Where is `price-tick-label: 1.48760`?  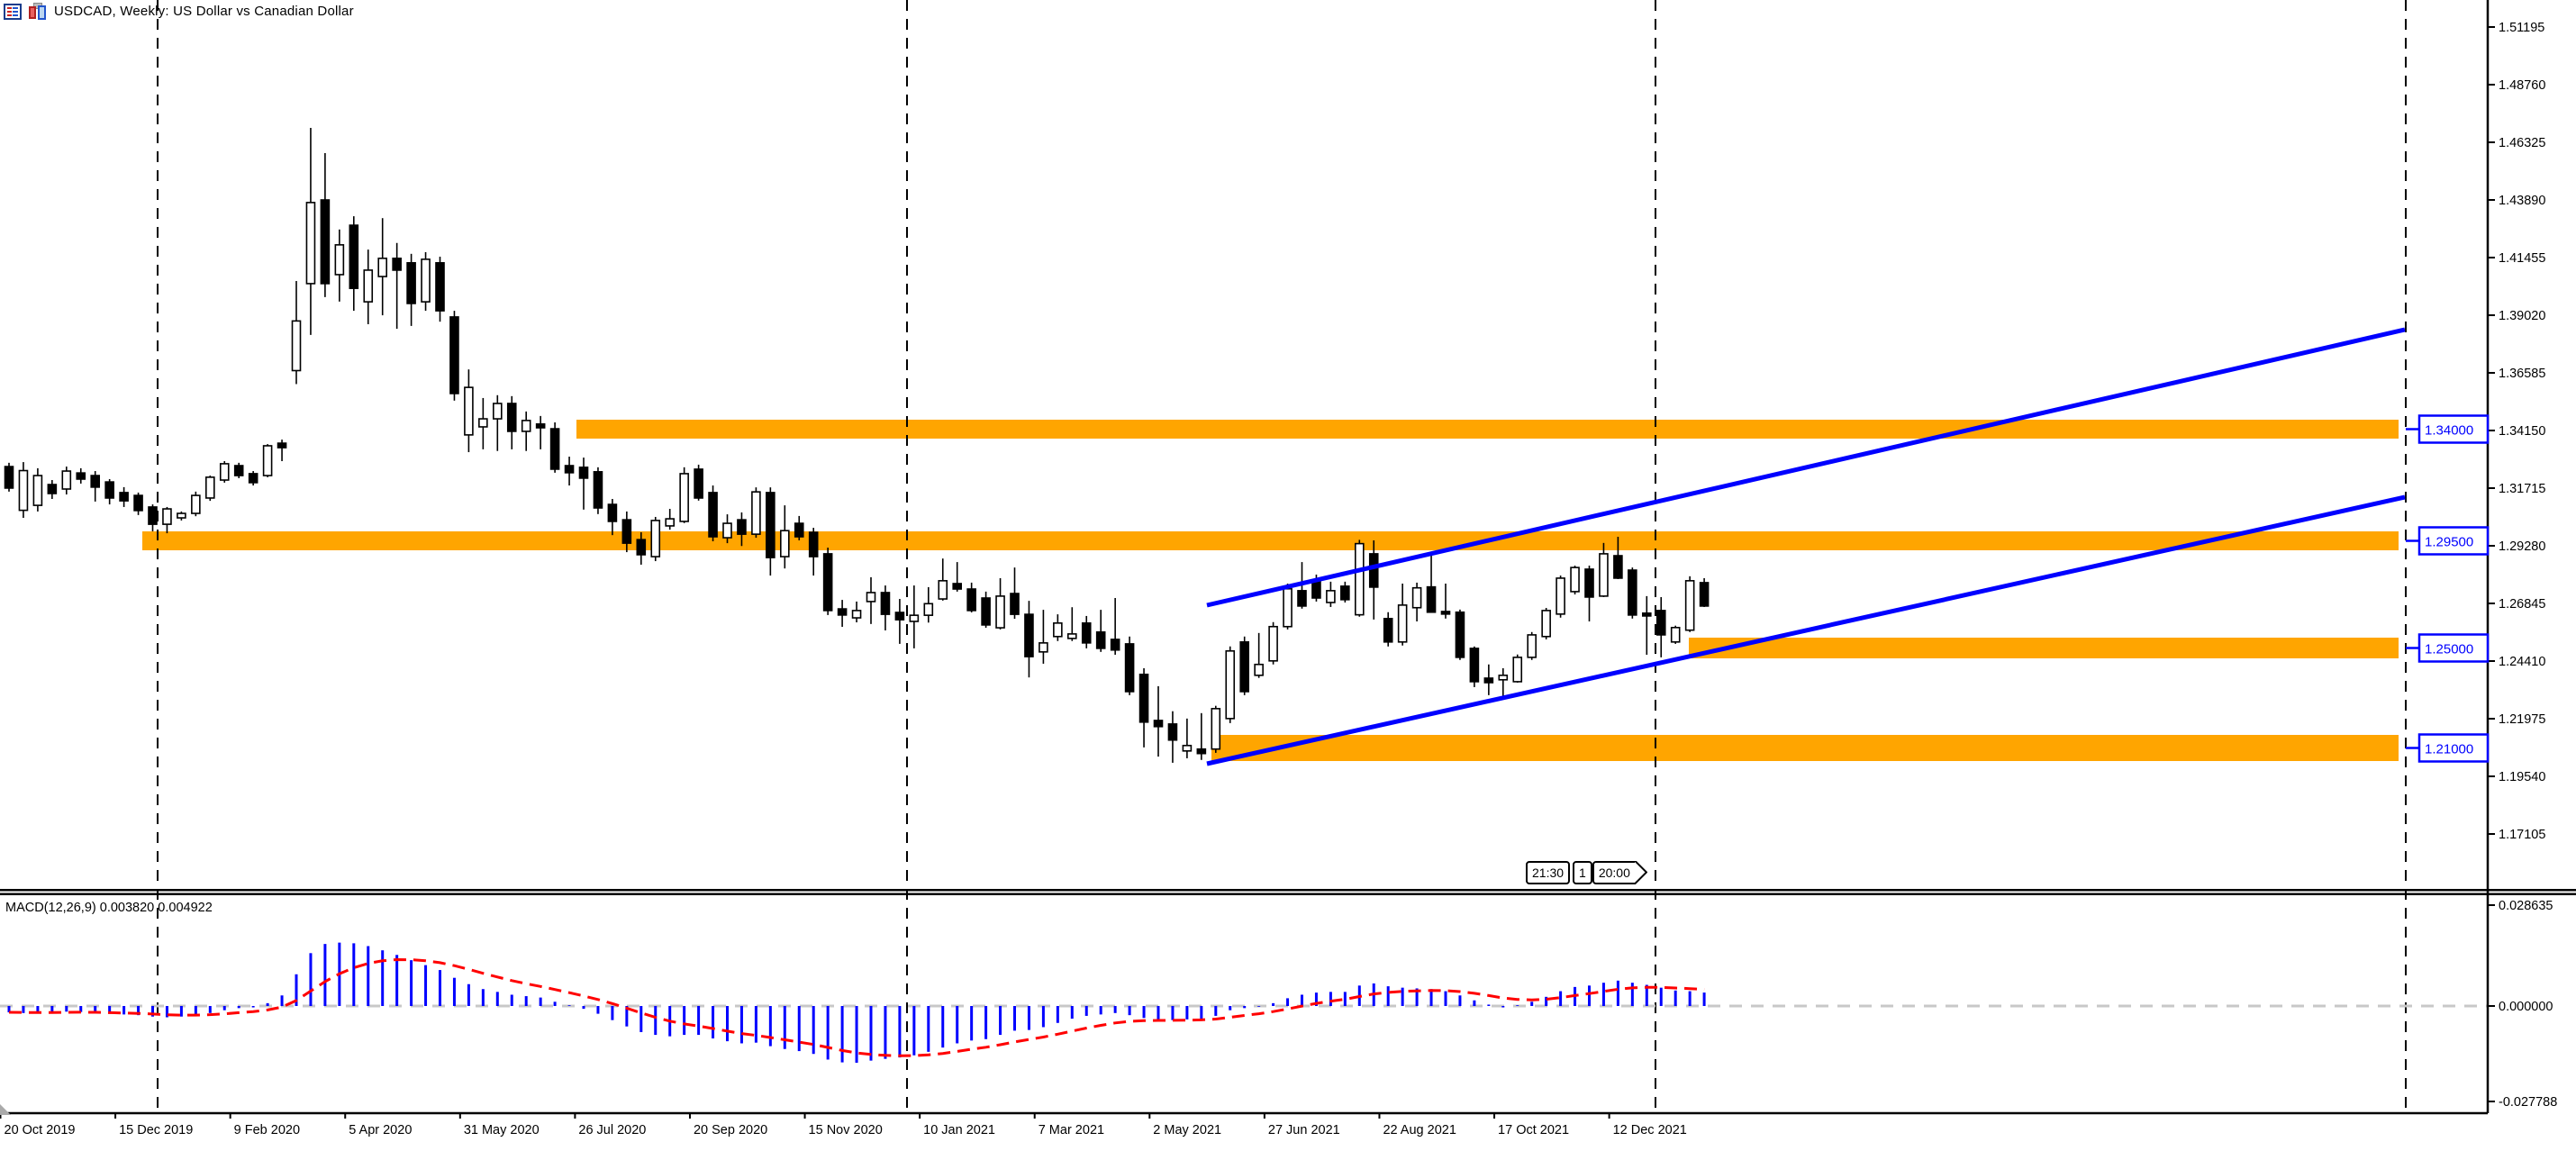 price-tick-label: 1.48760 is located at coordinates (2522, 85).